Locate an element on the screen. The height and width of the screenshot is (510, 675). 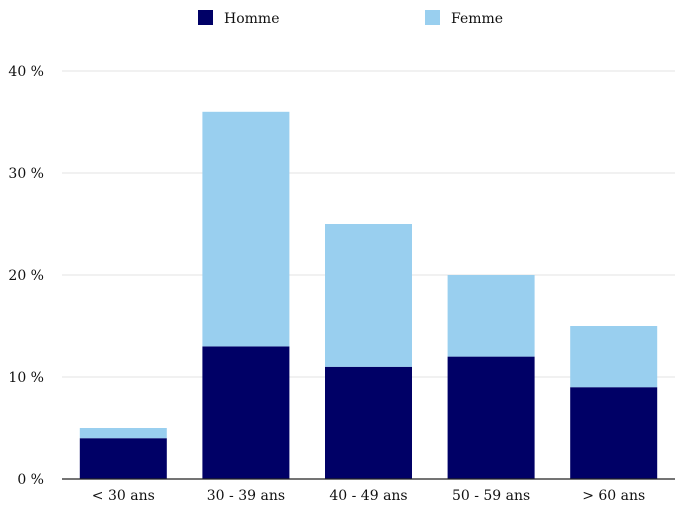
x-tick-label: 50 - 59 ans is located at coordinates (491, 496).